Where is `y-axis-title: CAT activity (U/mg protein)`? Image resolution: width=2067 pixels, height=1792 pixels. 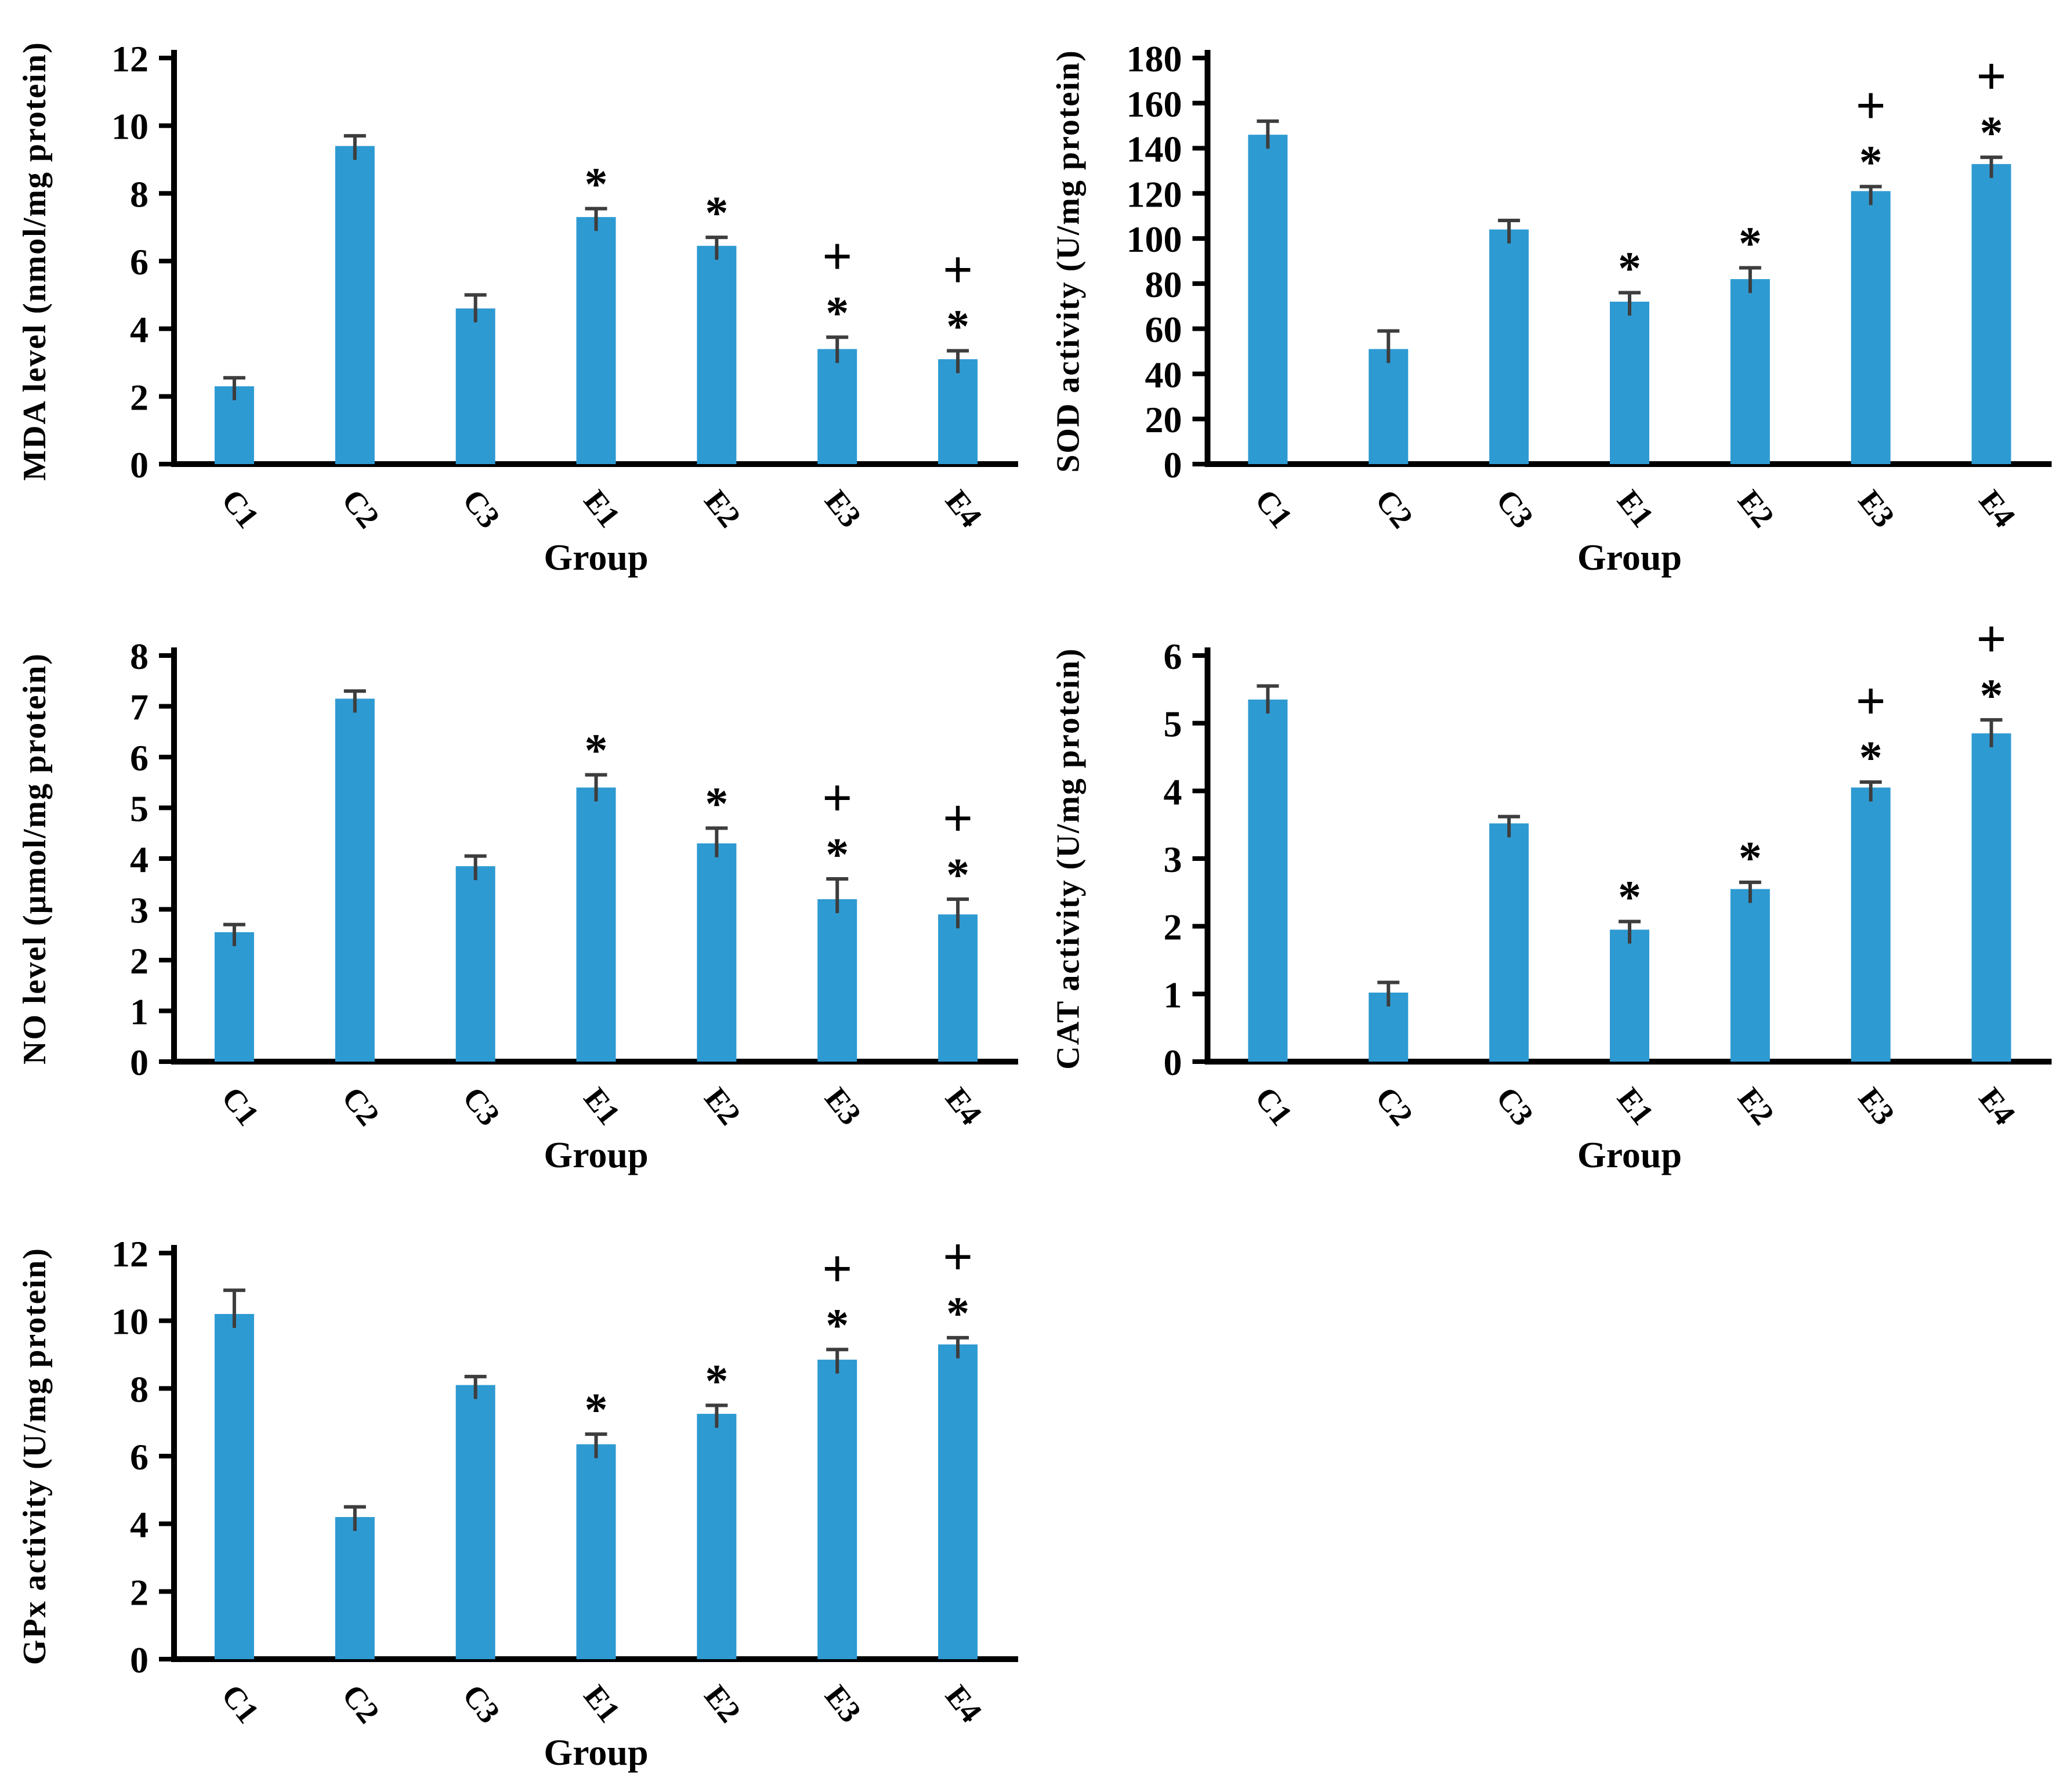 y-axis-title: CAT activity (U/mg protein) is located at coordinates (1069, 858).